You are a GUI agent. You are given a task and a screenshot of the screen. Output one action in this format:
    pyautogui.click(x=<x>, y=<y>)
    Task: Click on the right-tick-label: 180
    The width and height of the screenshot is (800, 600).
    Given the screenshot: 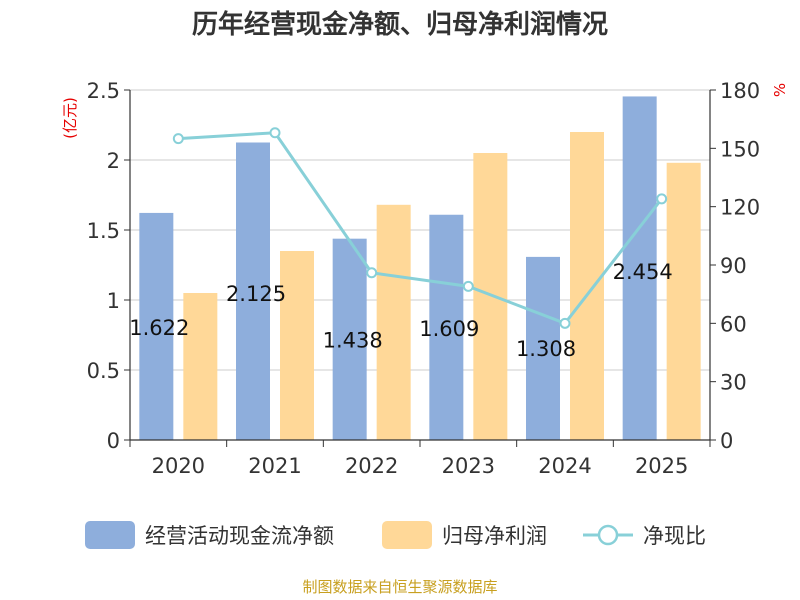 What is the action you would take?
    pyautogui.click(x=740, y=91)
    